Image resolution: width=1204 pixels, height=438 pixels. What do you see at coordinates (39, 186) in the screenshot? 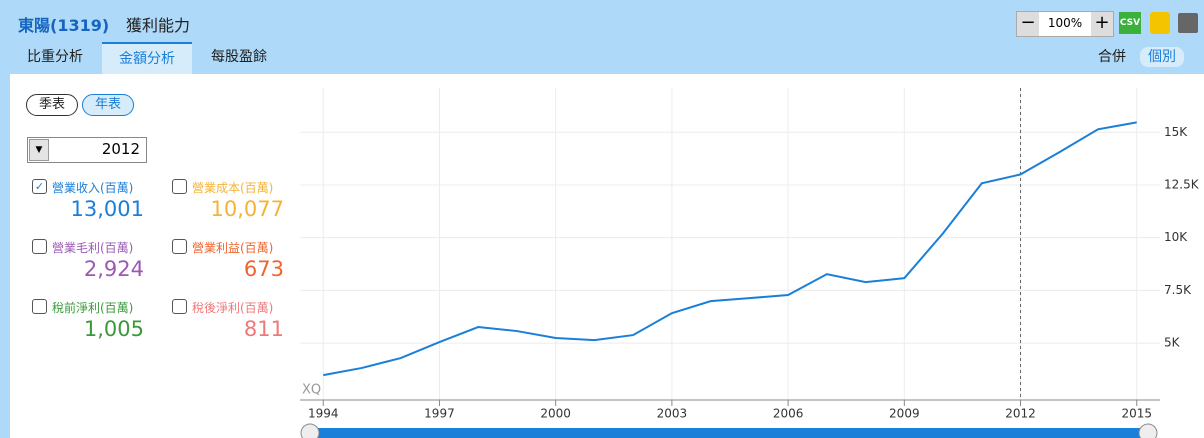
I see `checkbox: ✓` at bounding box center [39, 186].